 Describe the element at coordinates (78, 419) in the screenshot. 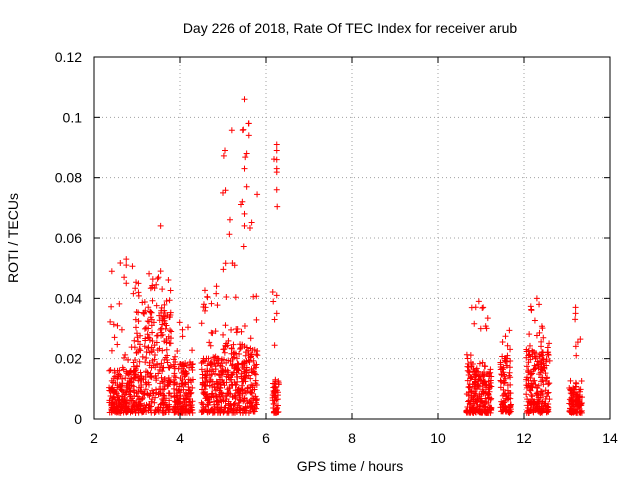

I see `y-tick-label: 0` at that location.